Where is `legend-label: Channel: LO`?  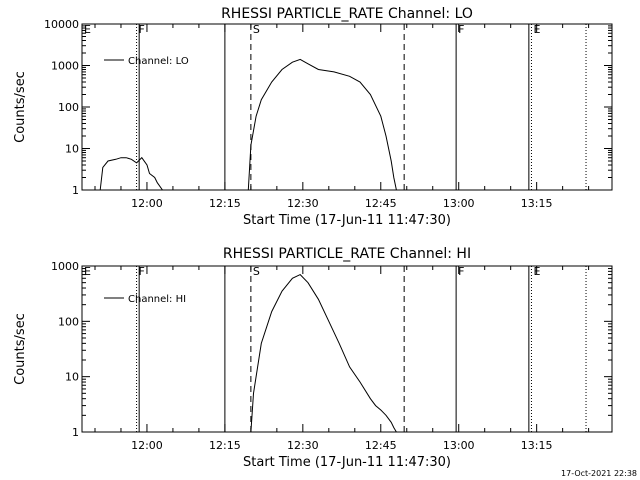
legend-label: Channel: LO is located at coordinates (158, 61).